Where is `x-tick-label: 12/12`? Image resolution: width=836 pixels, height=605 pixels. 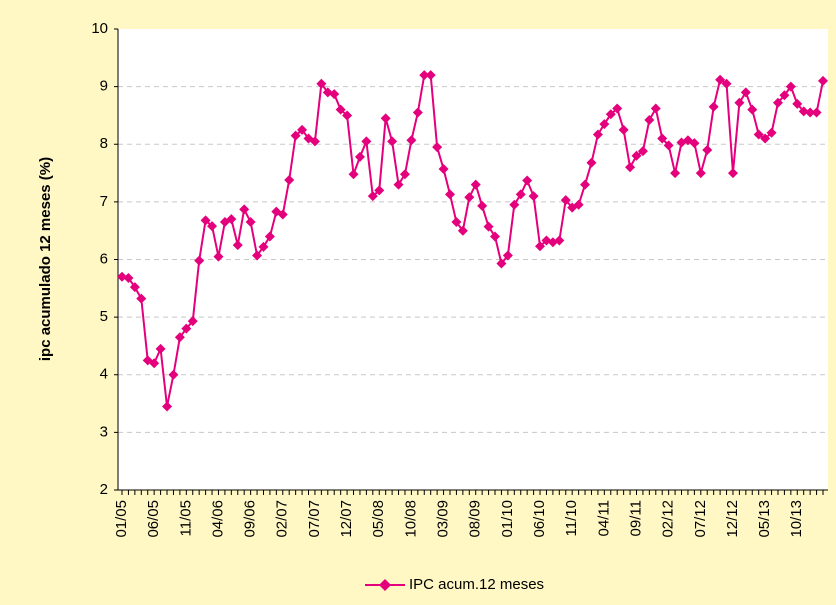 x-tick-label: 12/12 is located at coordinates (732, 519).